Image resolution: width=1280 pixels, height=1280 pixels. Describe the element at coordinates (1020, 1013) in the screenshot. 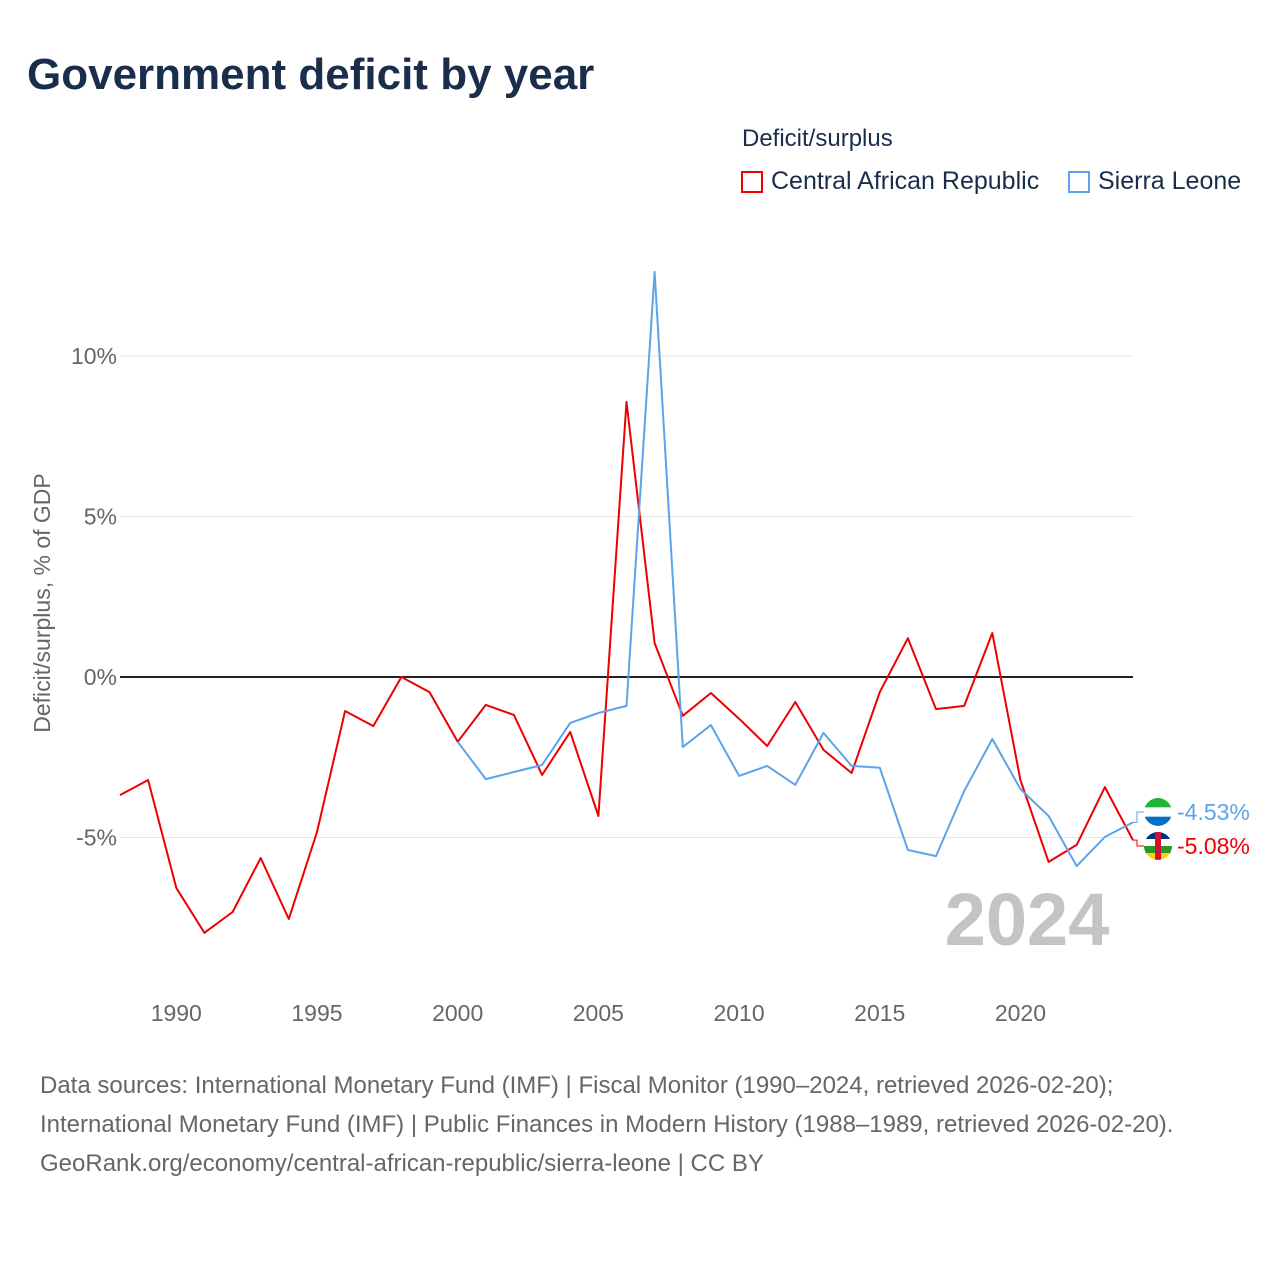

I see `x-tick-label: 2020` at that location.